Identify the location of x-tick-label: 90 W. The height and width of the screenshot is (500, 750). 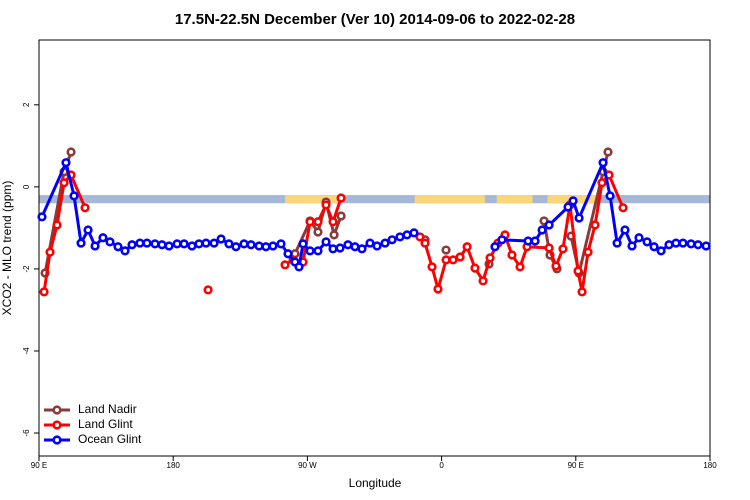
(307, 465).